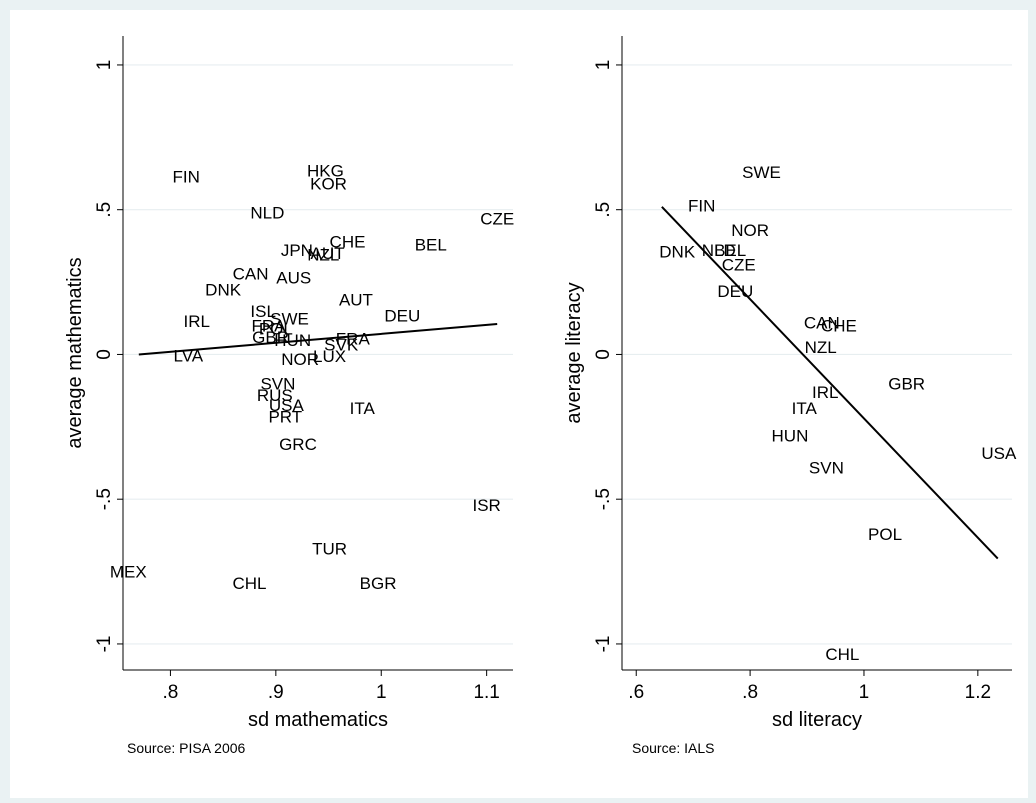 Image resolution: width=1036 pixels, height=803 pixels. What do you see at coordinates (381, 692) in the screenshot?
I see `math-x-tick-label: 1` at bounding box center [381, 692].